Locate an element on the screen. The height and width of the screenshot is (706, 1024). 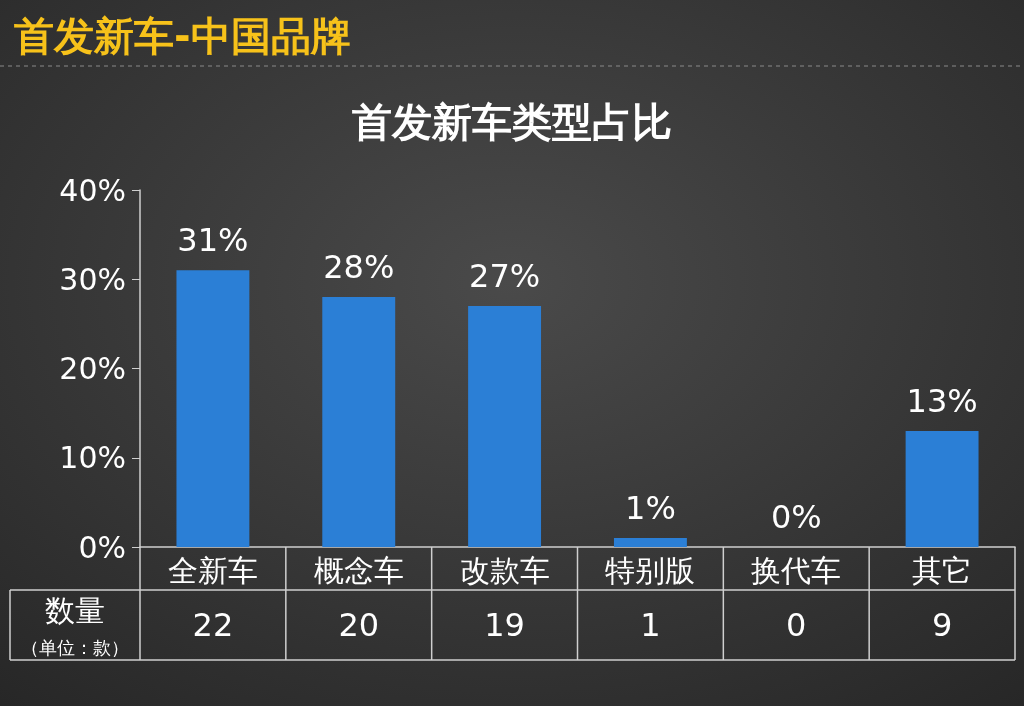
text: 9 is located at coordinates (942, 625).